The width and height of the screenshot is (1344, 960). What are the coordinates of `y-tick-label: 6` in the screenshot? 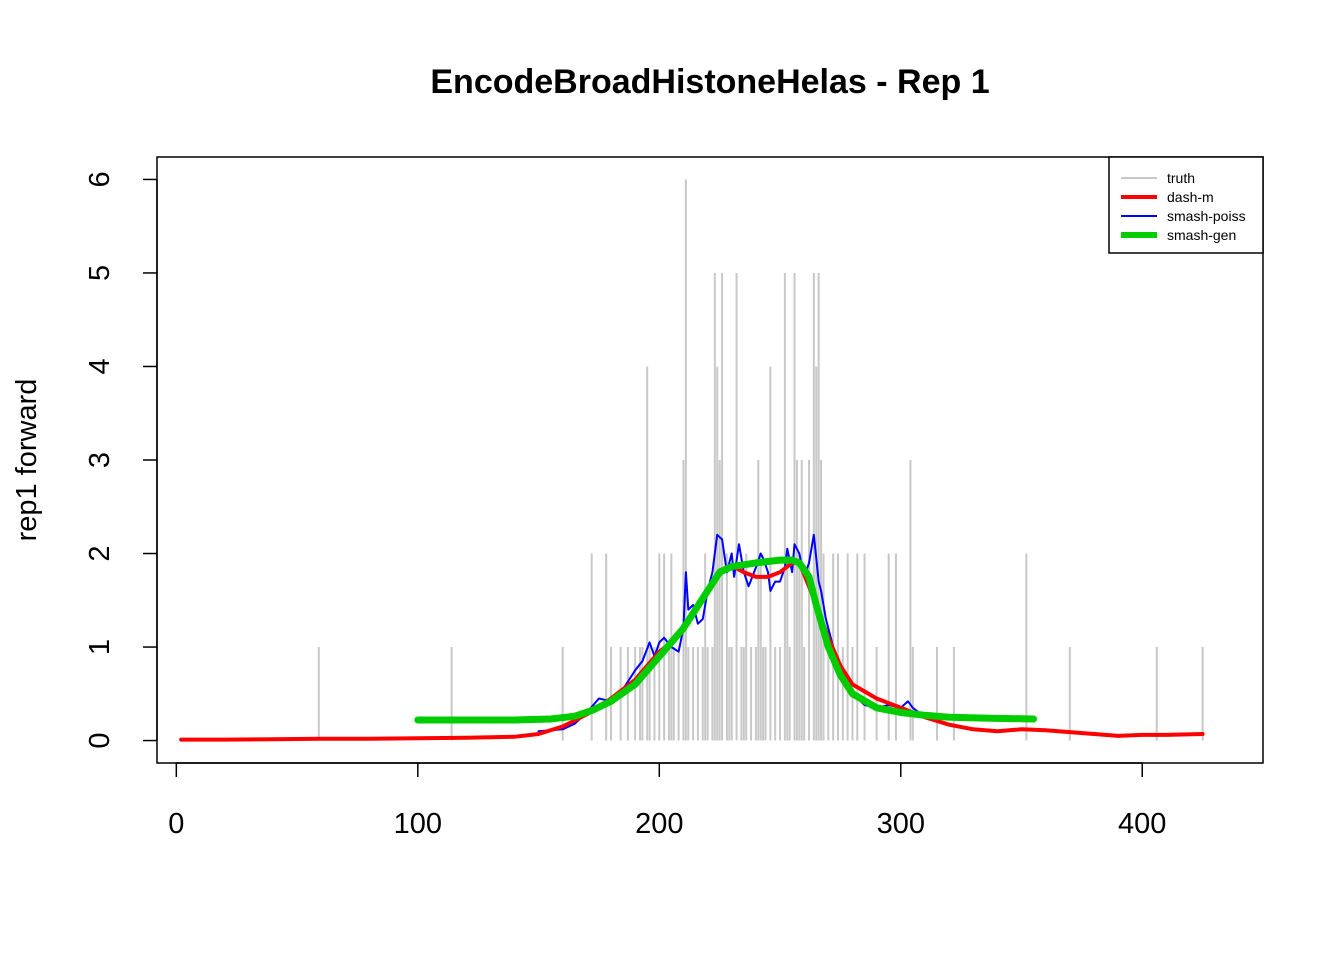 It's located at (100, 179).